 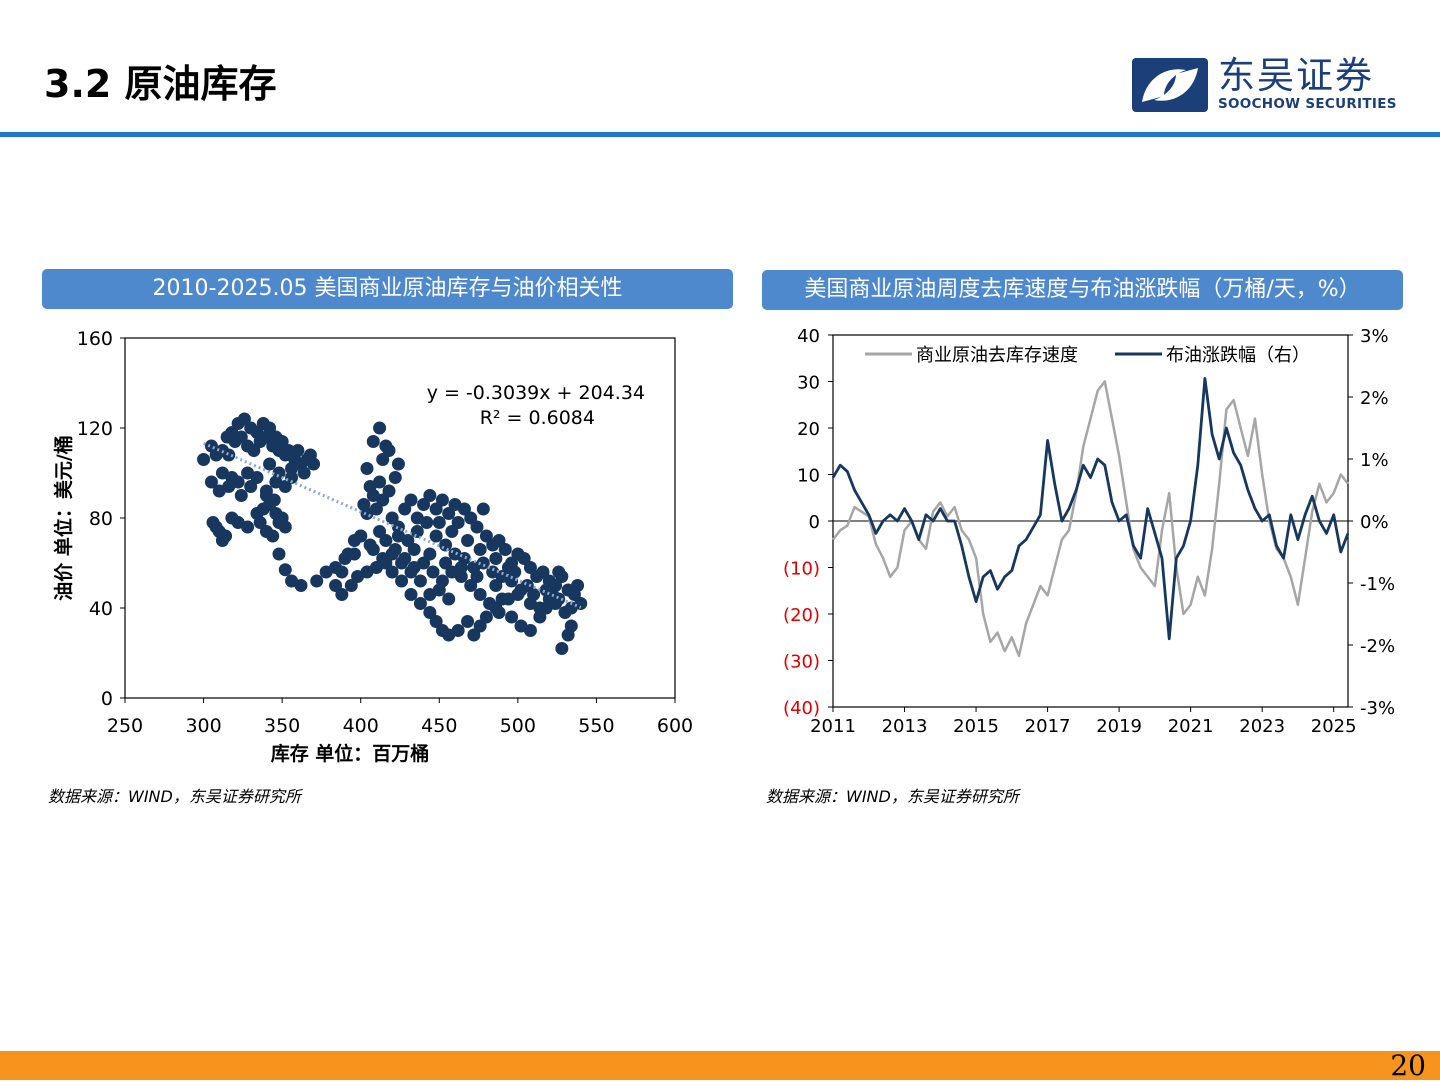 What do you see at coordinates (596, 726) in the screenshot?
I see `x-tick-label: 550` at bounding box center [596, 726].